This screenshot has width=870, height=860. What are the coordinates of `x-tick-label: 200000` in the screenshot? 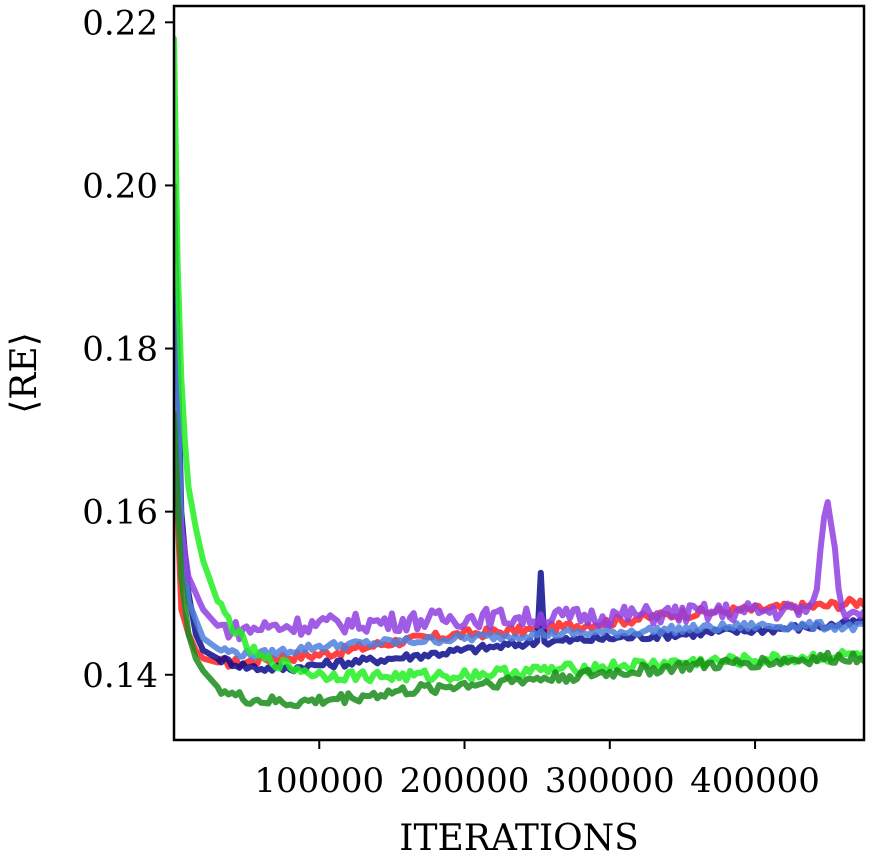 It's located at (465, 781).